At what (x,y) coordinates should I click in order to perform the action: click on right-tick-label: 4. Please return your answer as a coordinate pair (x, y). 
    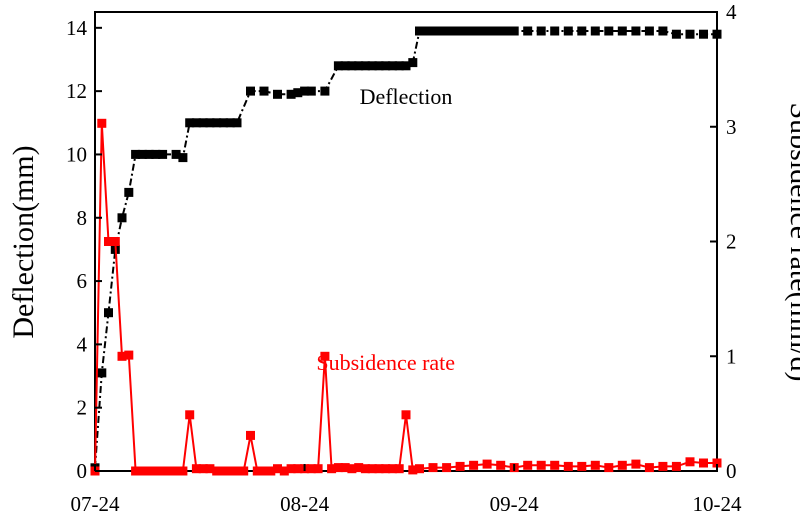
    Looking at the image, I should click on (731, 12).